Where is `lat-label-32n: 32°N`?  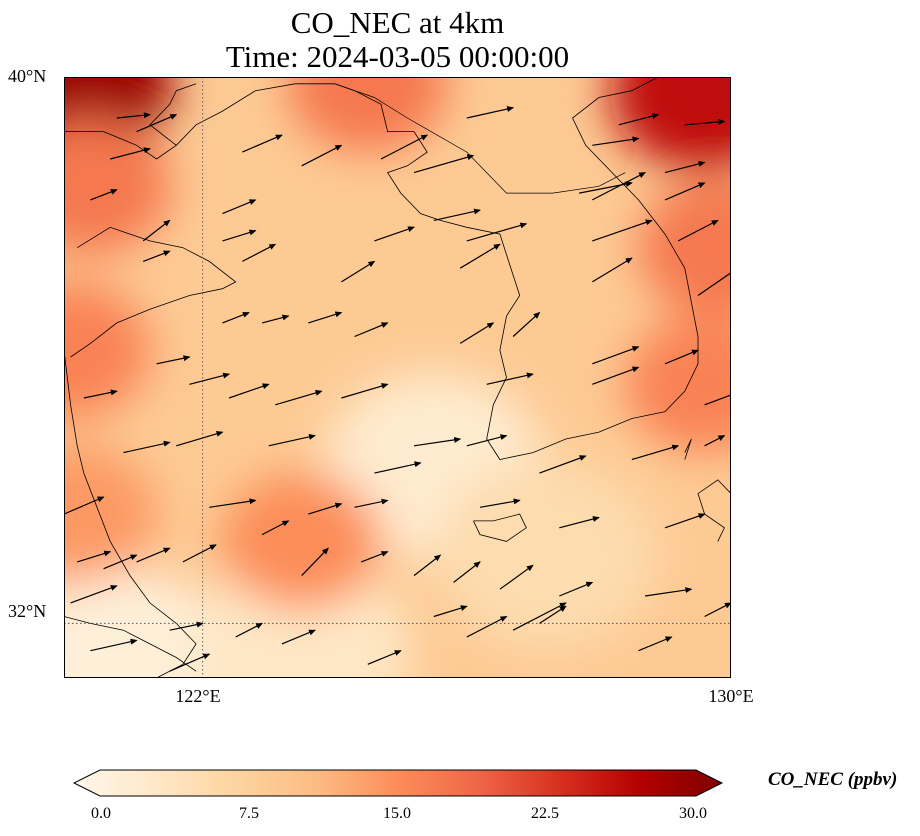 lat-label-32n: 32°N is located at coordinates (27, 611).